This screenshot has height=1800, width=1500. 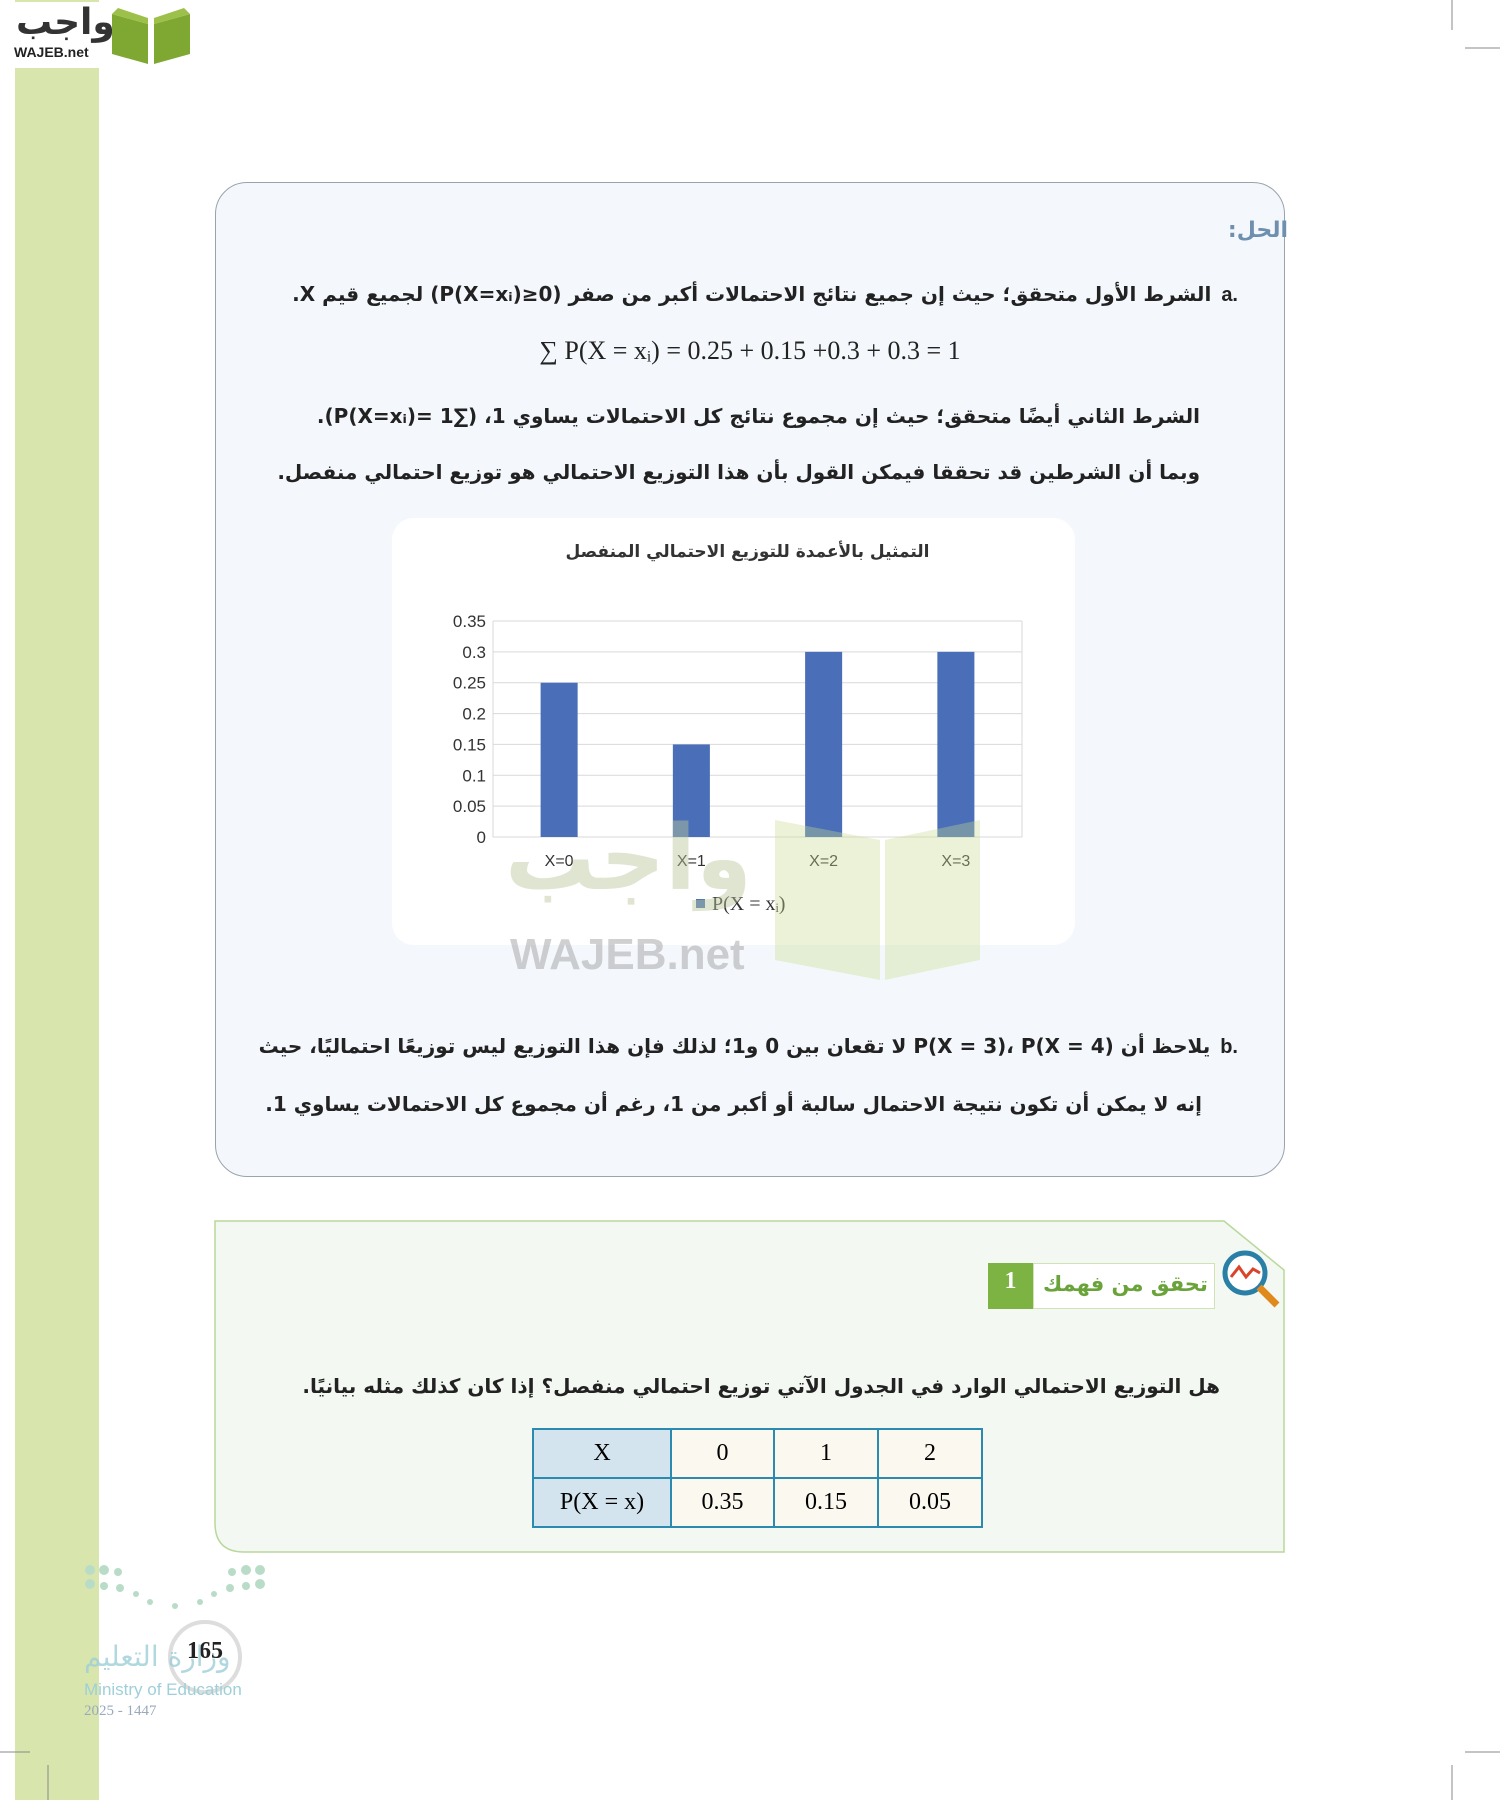 I want to click on check-title: تحقق من فهمك, so click(x=1125, y=1284).